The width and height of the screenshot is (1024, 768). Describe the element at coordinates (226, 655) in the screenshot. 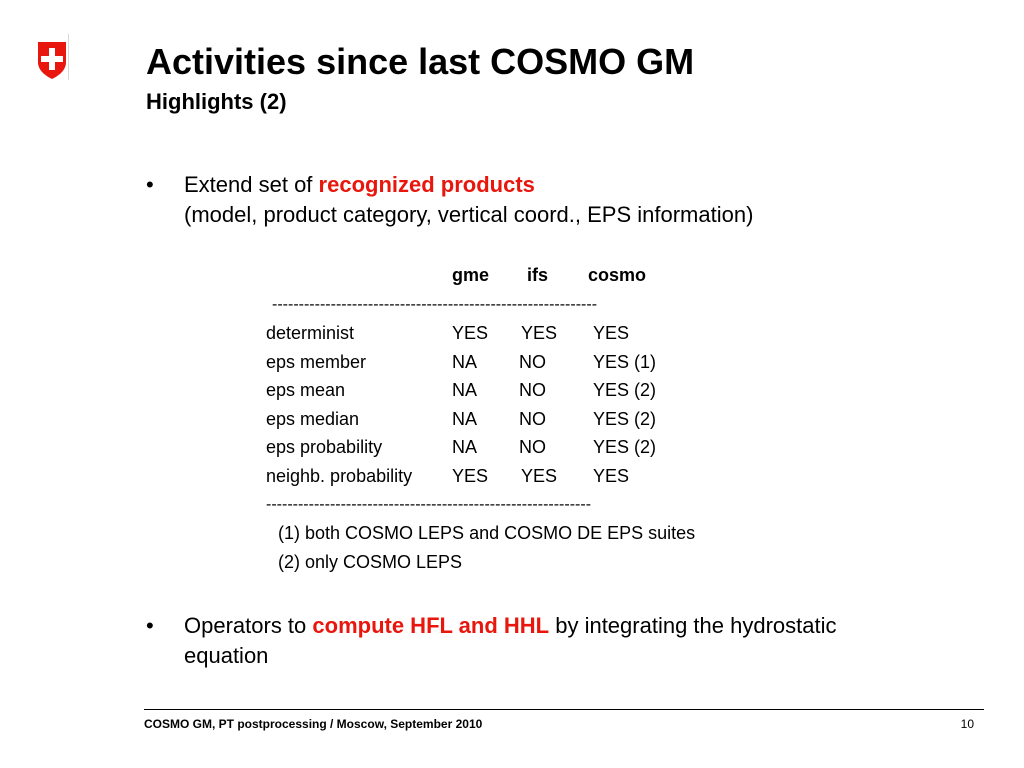

I see `bullet-line2: equation` at that location.